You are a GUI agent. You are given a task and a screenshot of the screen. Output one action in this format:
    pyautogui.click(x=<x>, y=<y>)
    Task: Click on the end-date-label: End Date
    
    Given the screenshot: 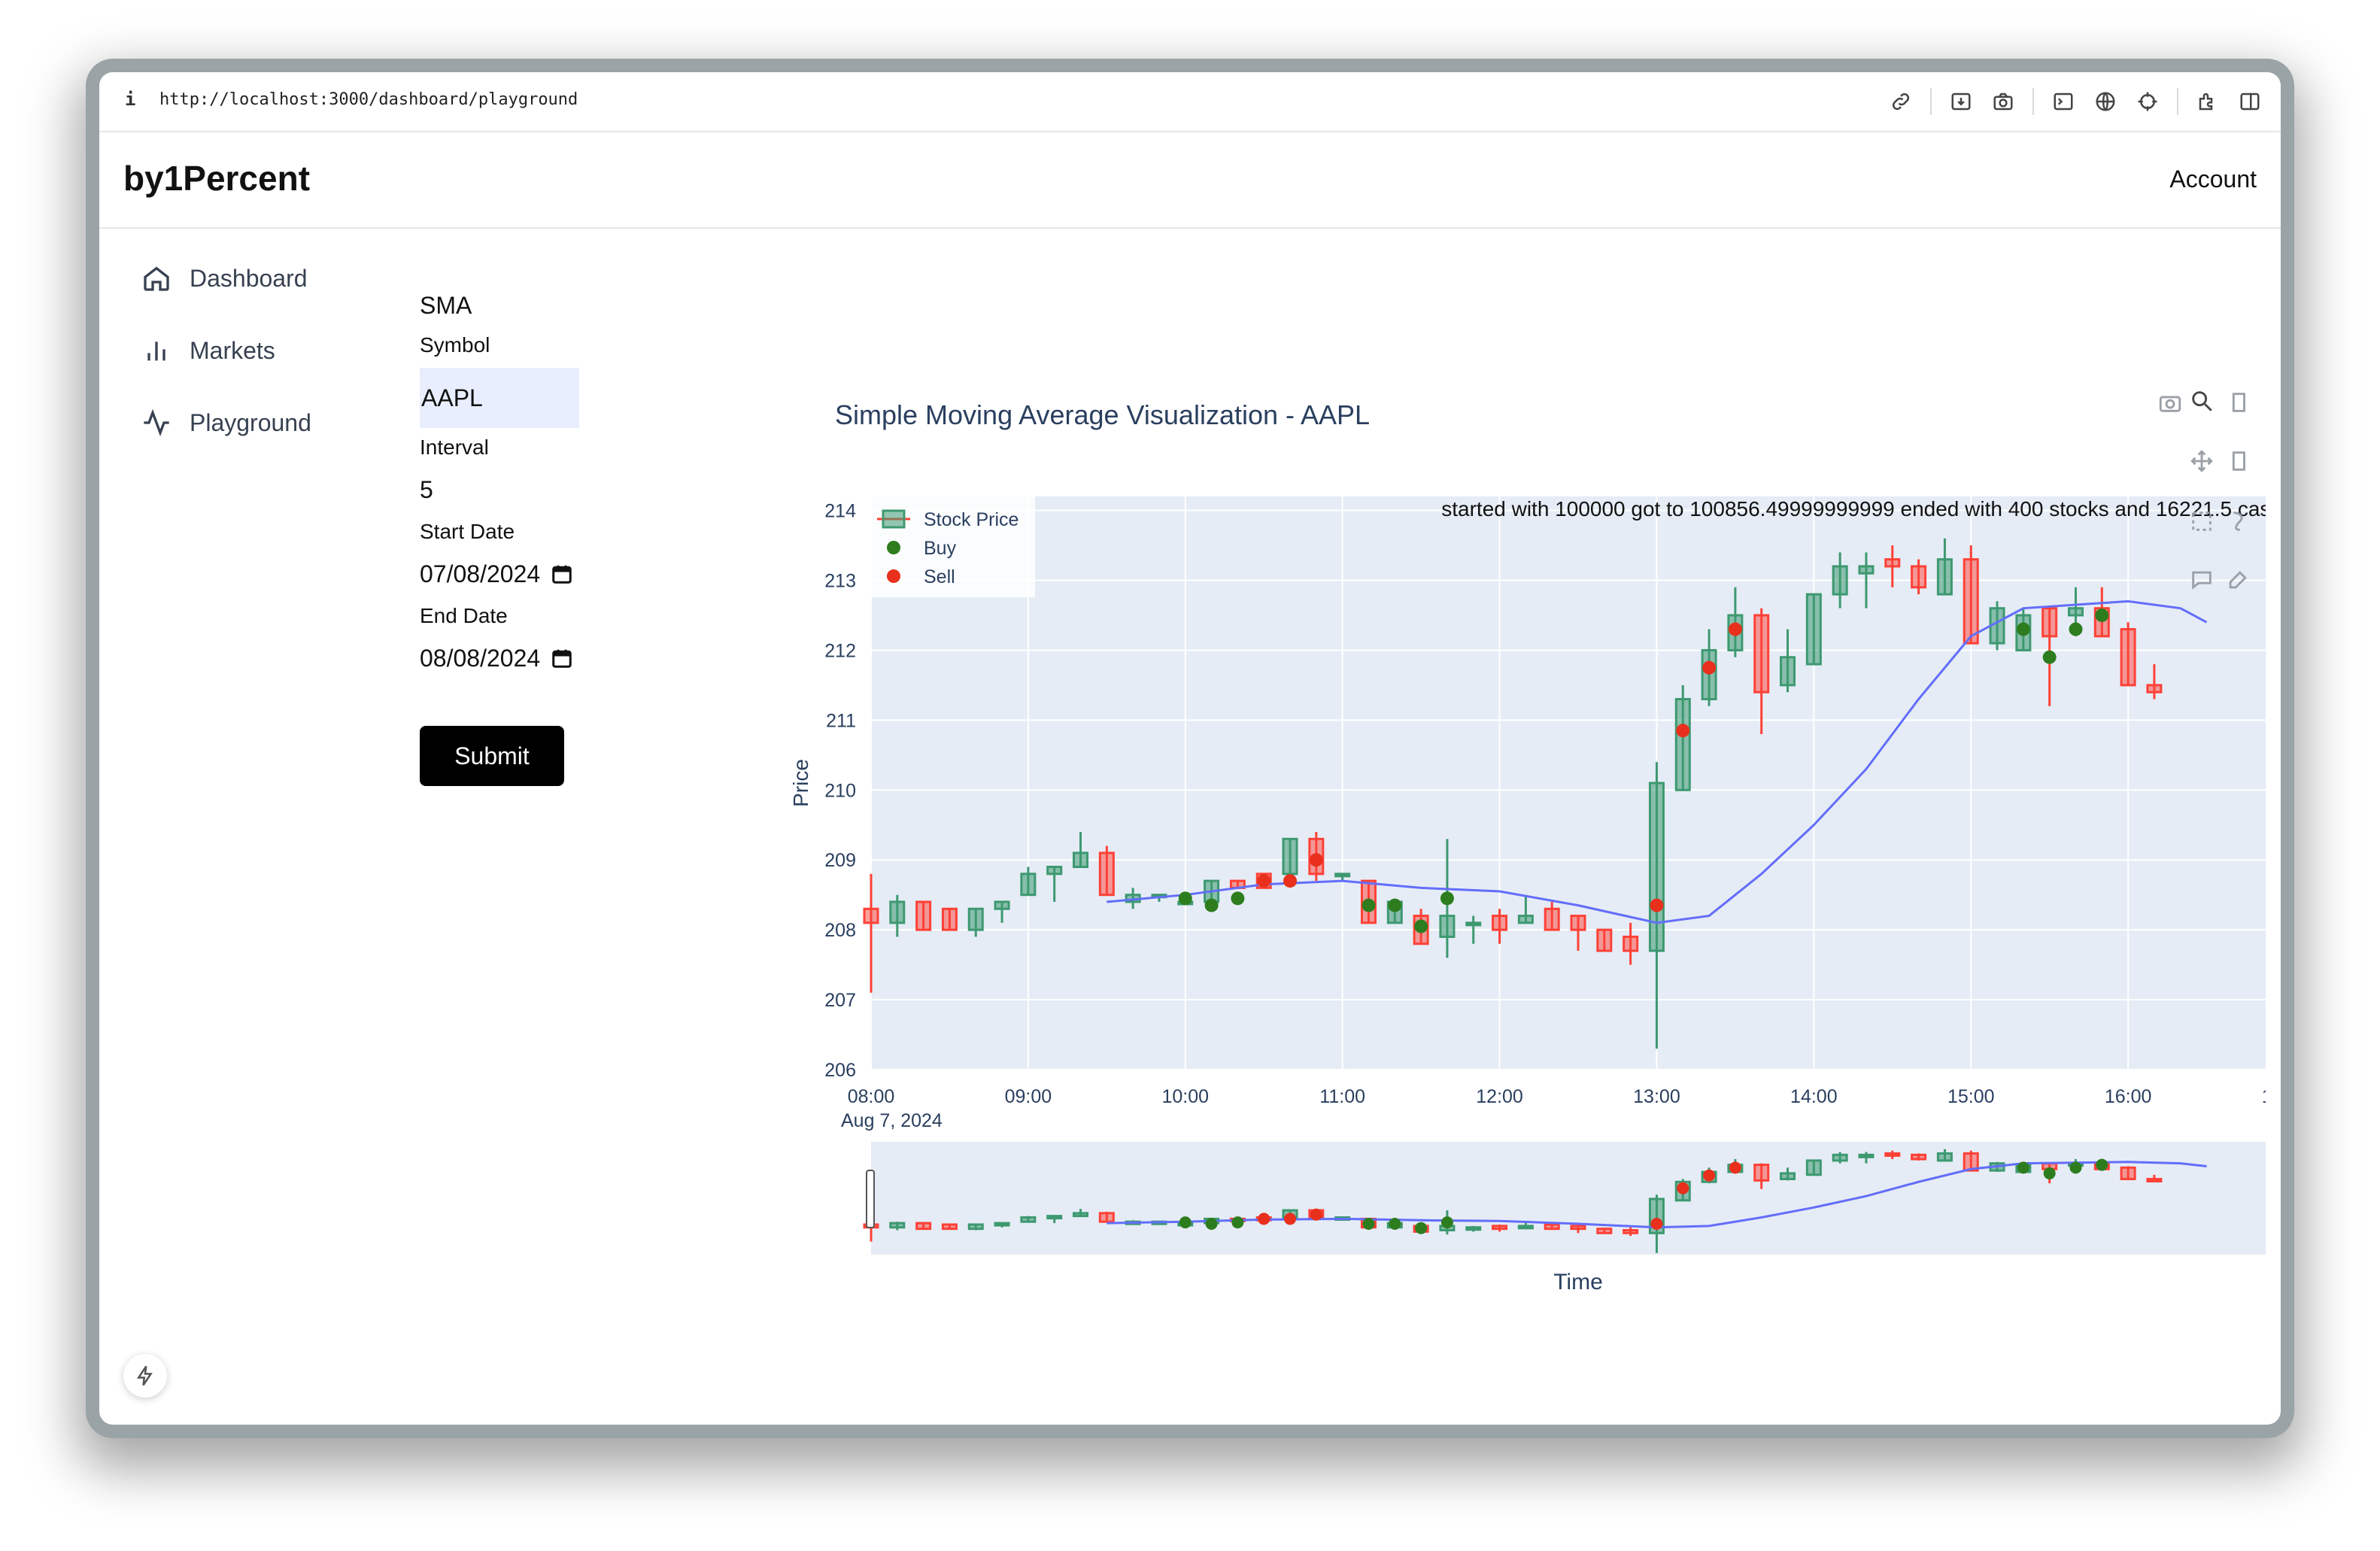 What is the action you would take?
    pyautogui.click(x=464, y=616)
    